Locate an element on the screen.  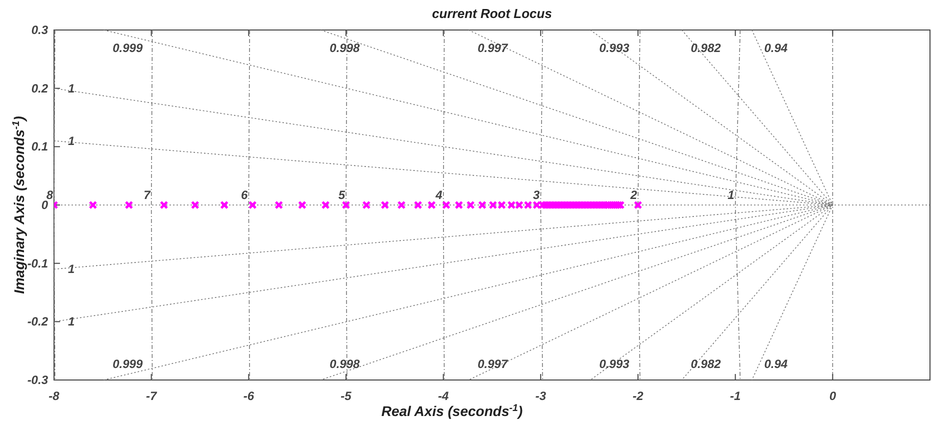
y-tick-label: 0.3 is located at coordinates (39, 30).